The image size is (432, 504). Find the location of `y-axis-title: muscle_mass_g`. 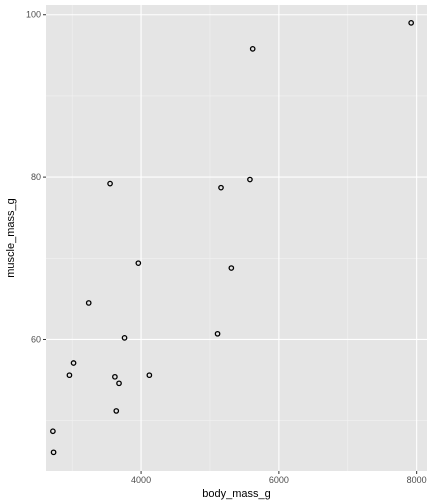

y-axis-title: muscle_mass_g is located at coordinates (11, 237).